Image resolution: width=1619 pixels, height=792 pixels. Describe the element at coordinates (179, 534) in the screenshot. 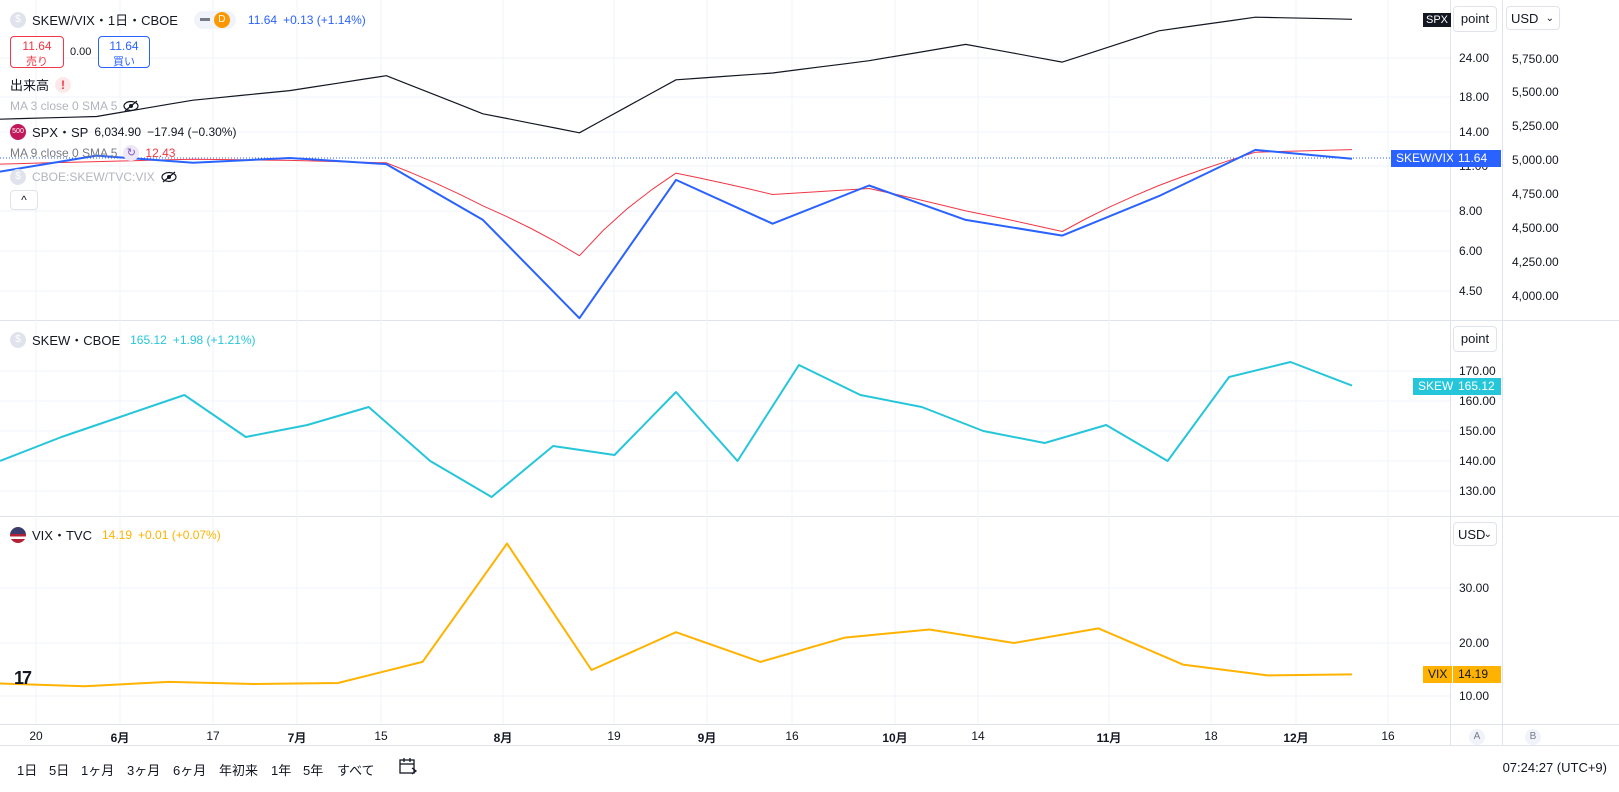

I see `vix-change: +0.01 (+0.07%)` at that location.